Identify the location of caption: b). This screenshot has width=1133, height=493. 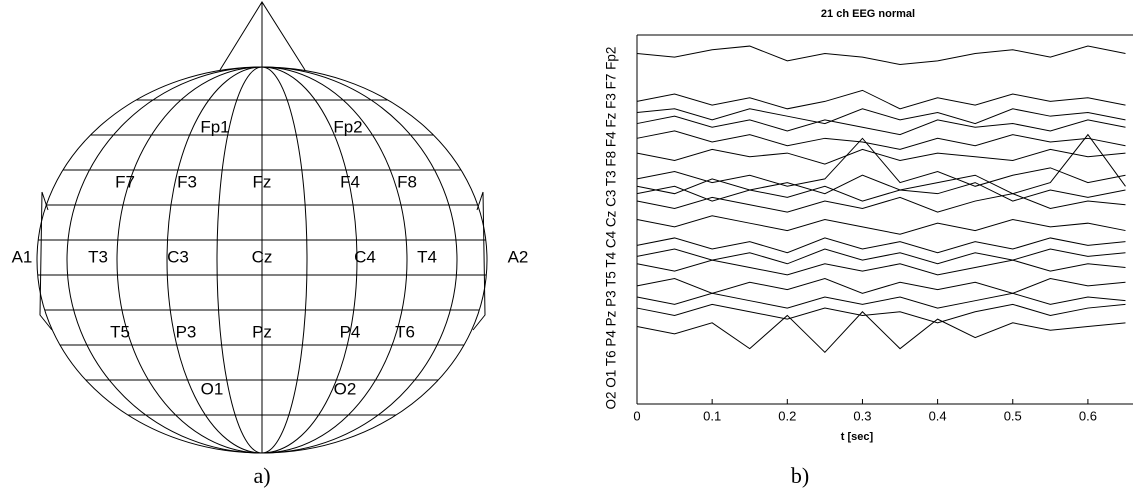
(800, 475).